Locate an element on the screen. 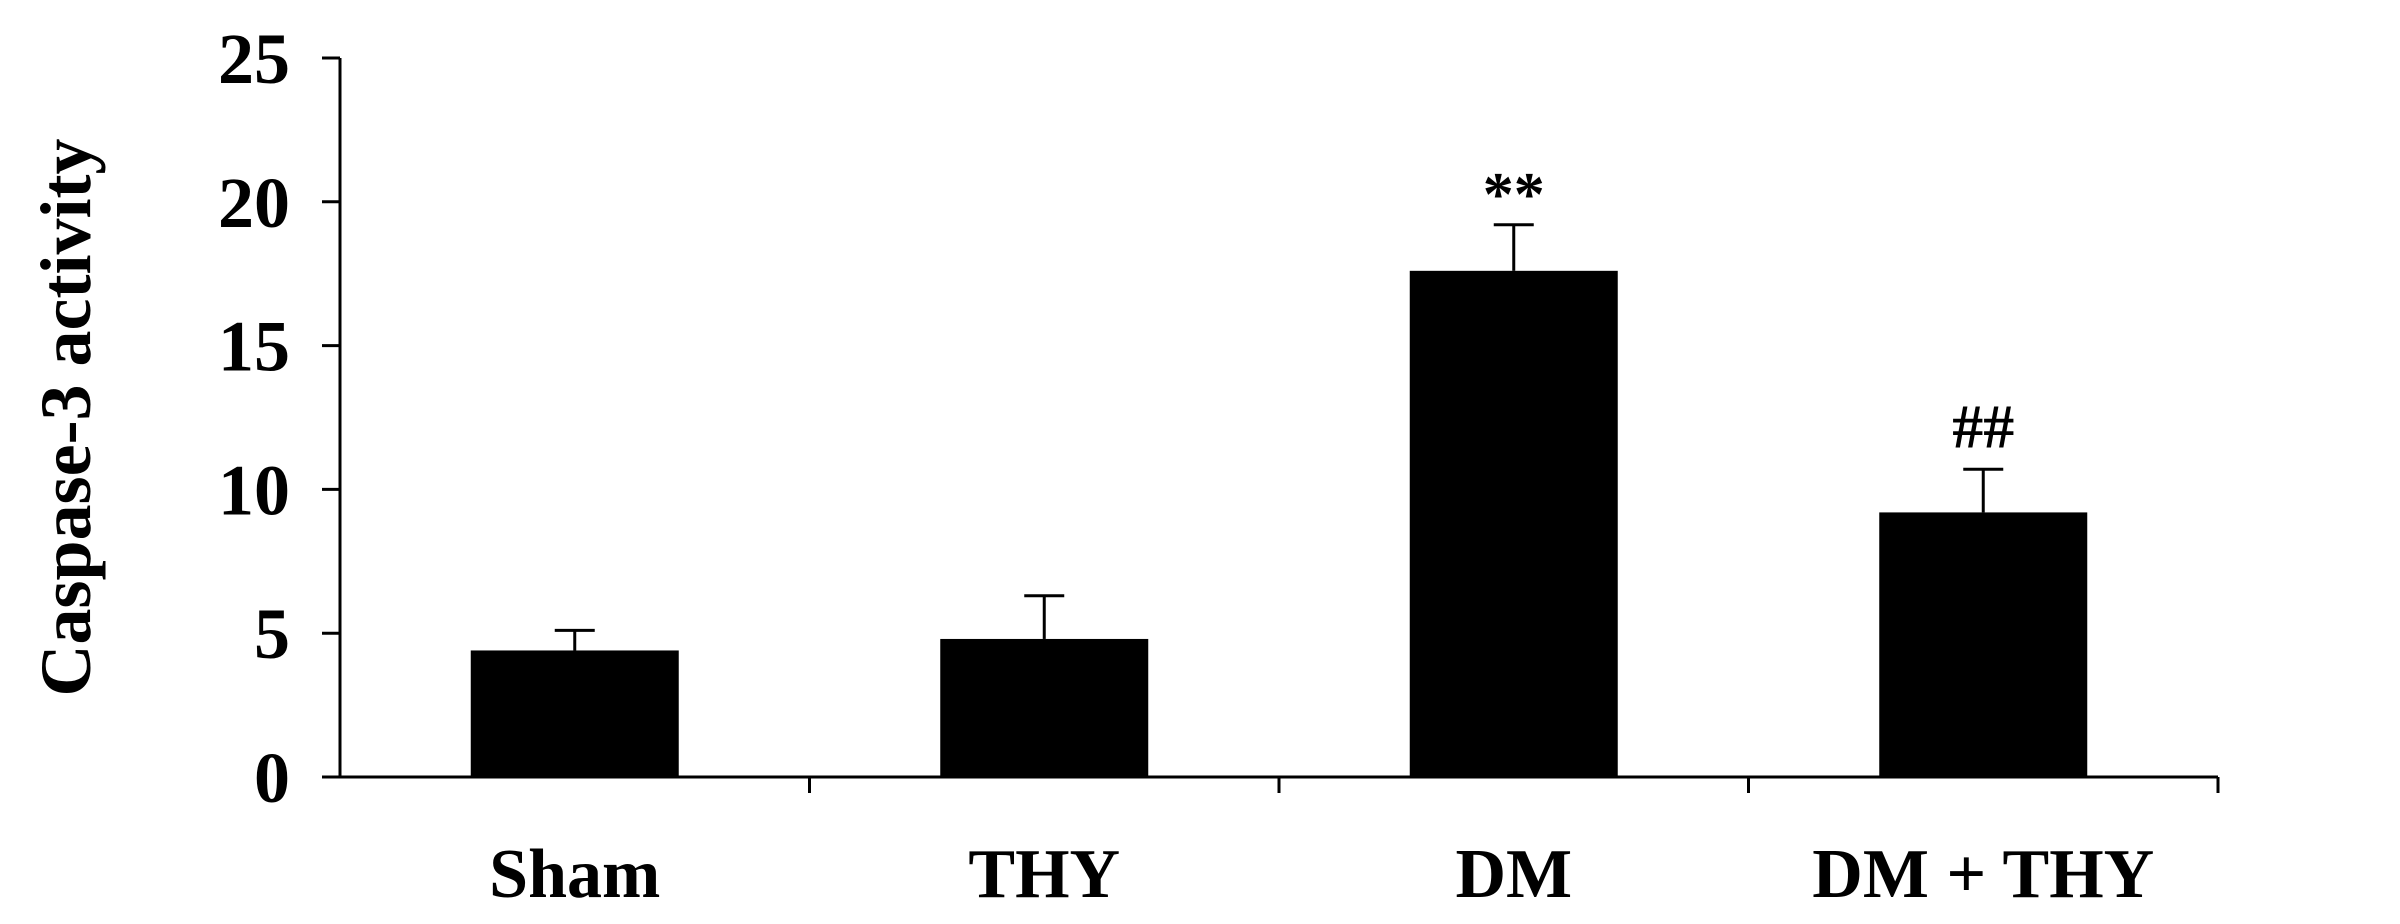 The image size is (2400, 924). significance-annotation: ** is located at coordinates (1514, 195).